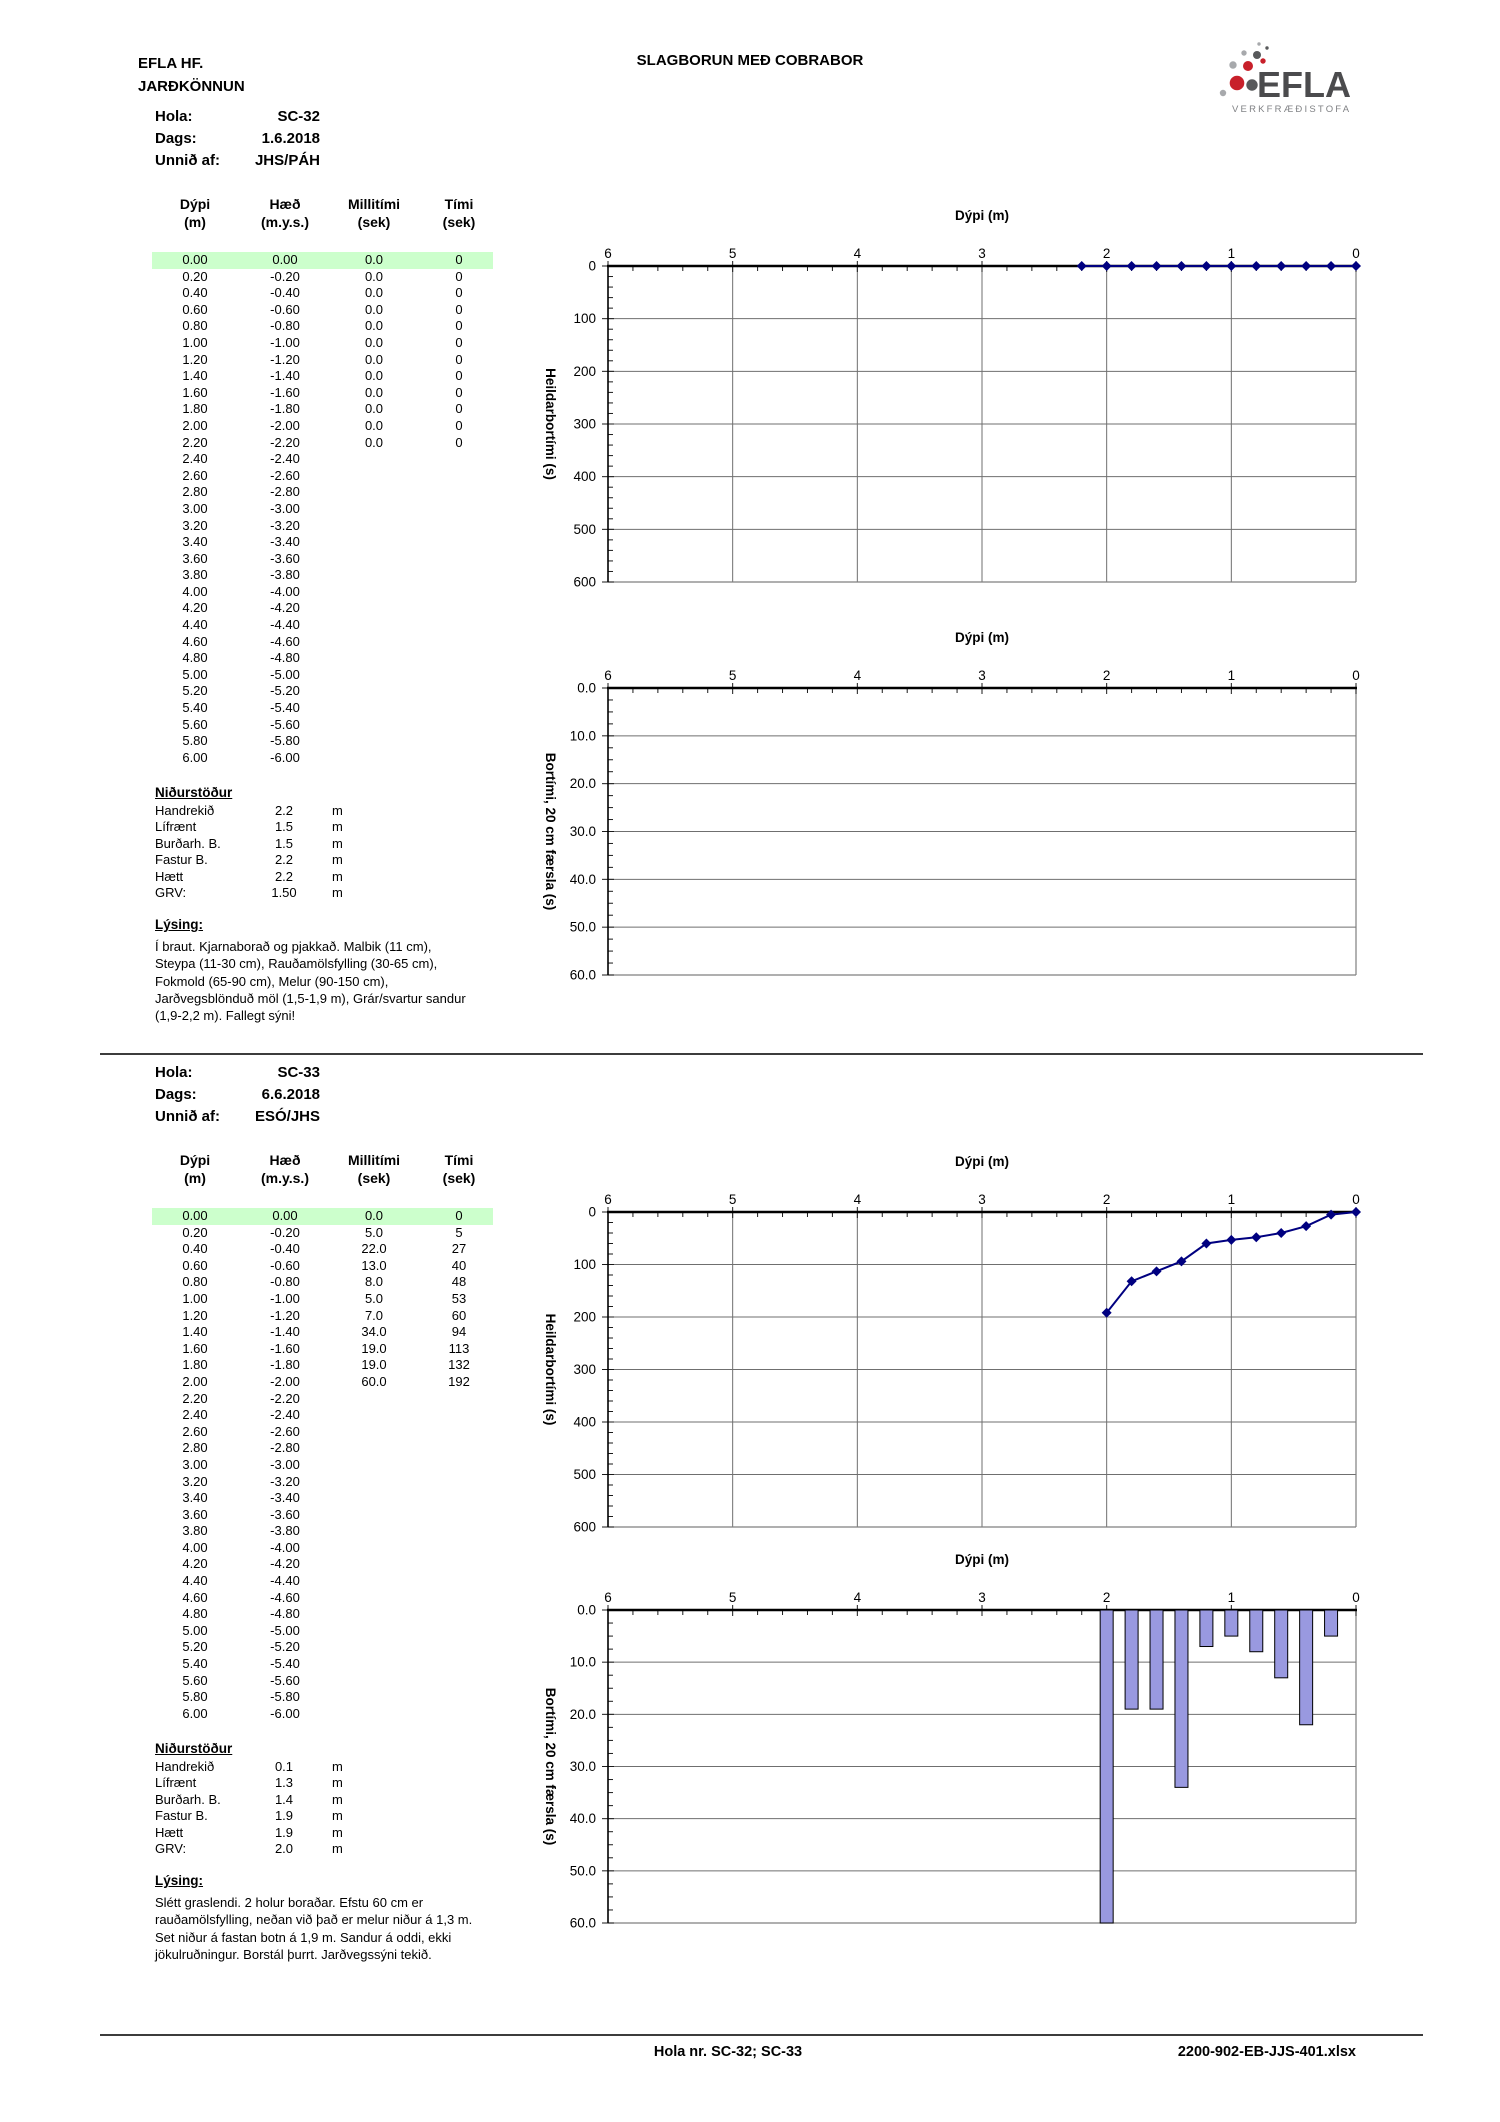 This screenshot has height=2122, width=1500. I want to click on table-cell: 2.20, so click(195, 442).